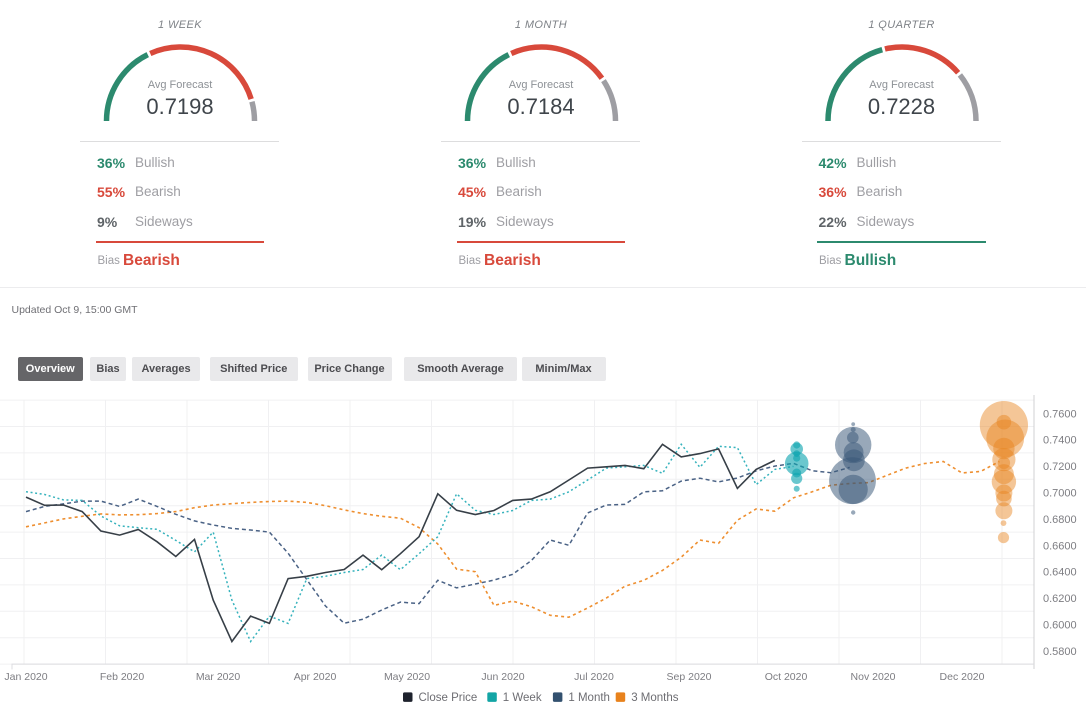  Describe the element at coordinates (655, 698) in the screenshot. I see `svg-text: 3 Months` at that location.